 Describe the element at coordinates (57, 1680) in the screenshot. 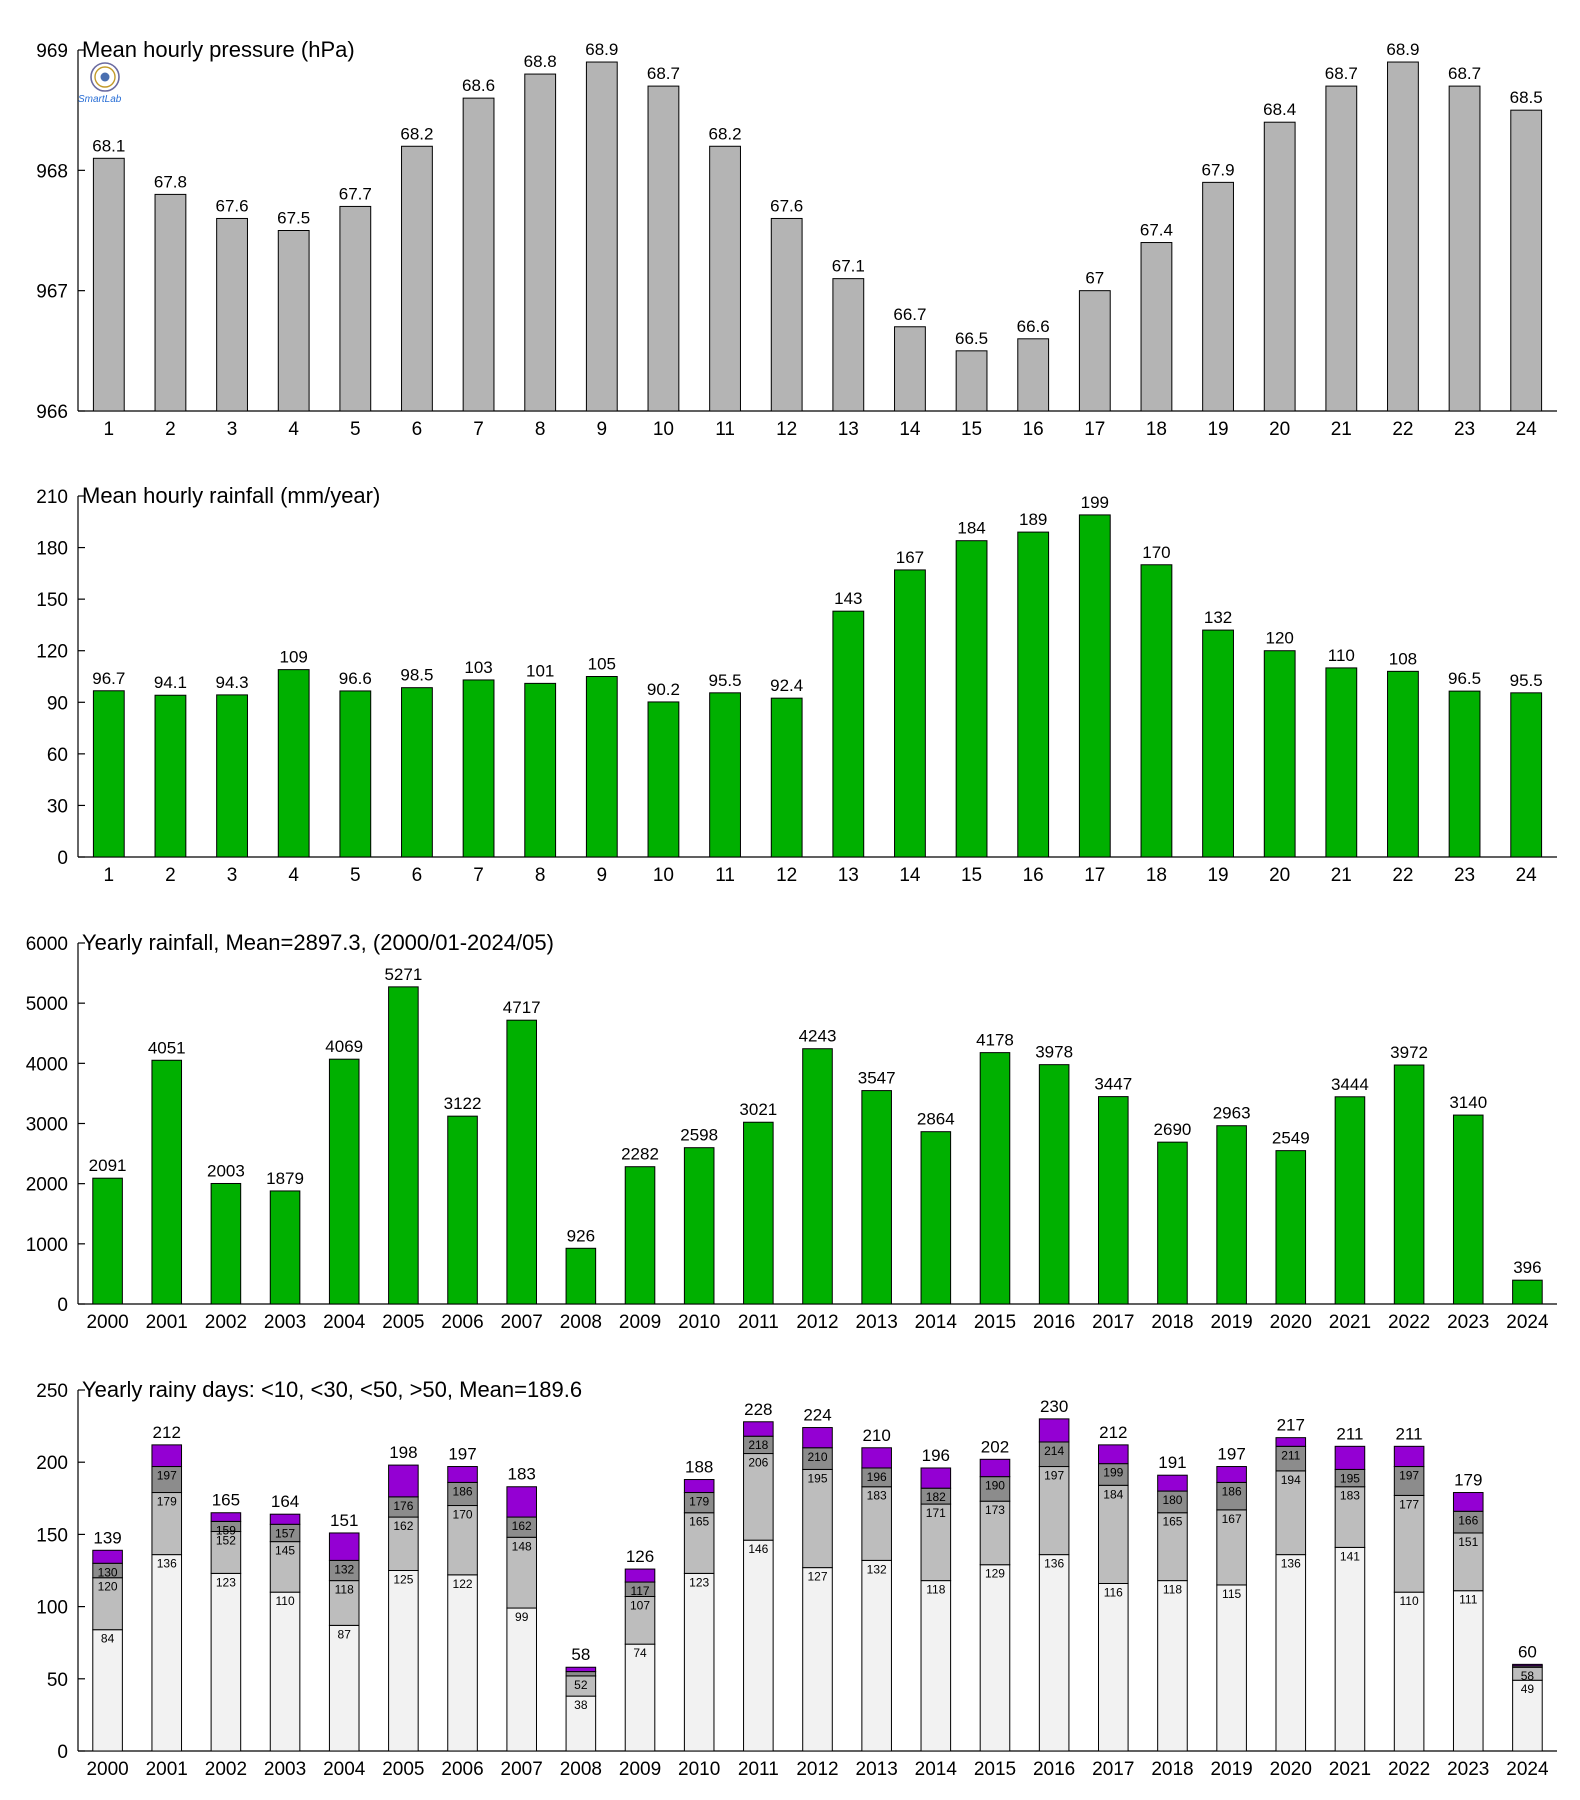

I see `y-tick-label: 50` at that location.